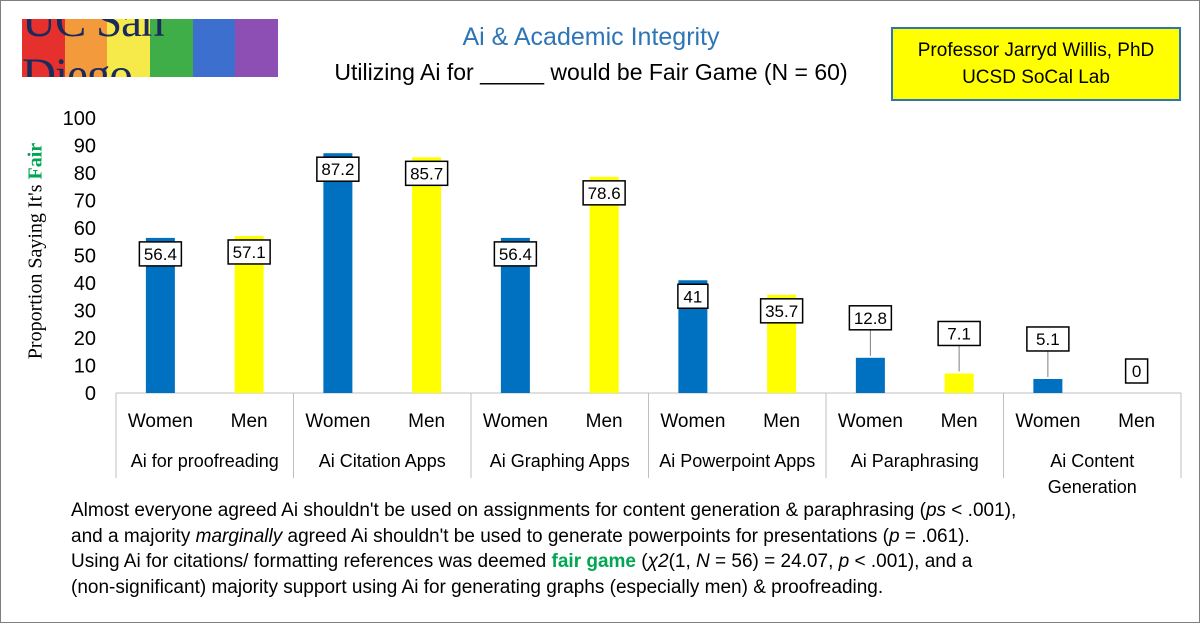  I want to click on logo-text: UC San Diego, so click(93, 48).